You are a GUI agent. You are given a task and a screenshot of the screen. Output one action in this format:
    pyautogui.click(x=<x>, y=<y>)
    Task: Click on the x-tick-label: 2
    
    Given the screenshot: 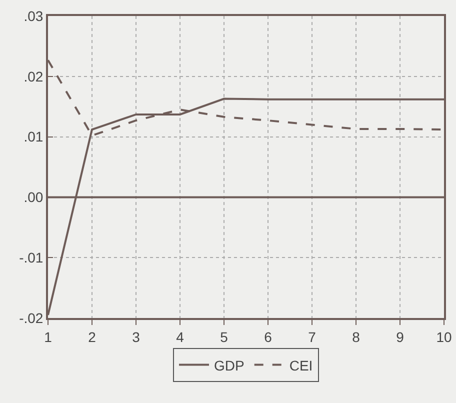 What is the action you would take?
    pyautogui.click(x=92, y=336)
    